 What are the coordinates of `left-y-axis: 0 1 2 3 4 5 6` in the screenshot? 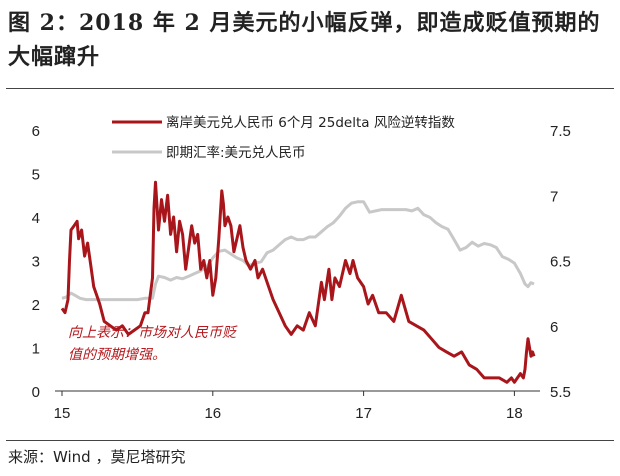 It's located at (36, 262).